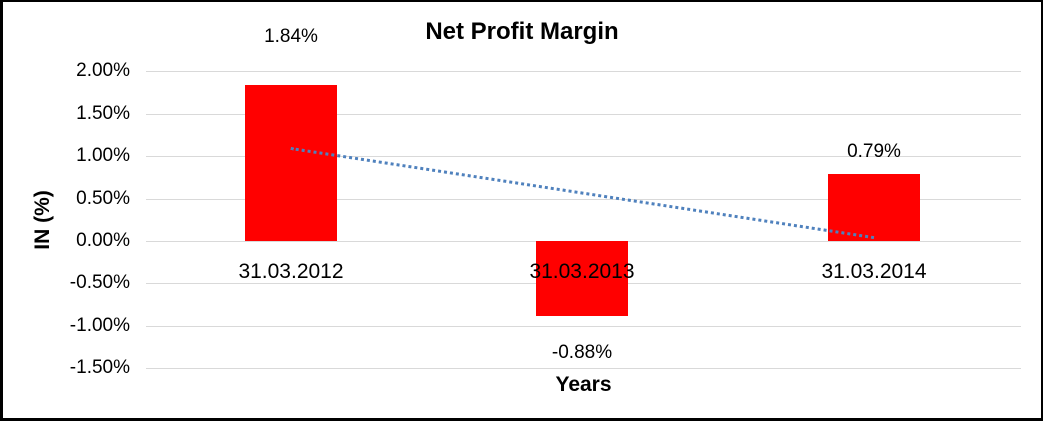 The image size is (1043, 421). What do you see at coordinates (99, 325) in the screenshot?
I see `y-tick-label: -1.00%` at bounding box center [99, 325].